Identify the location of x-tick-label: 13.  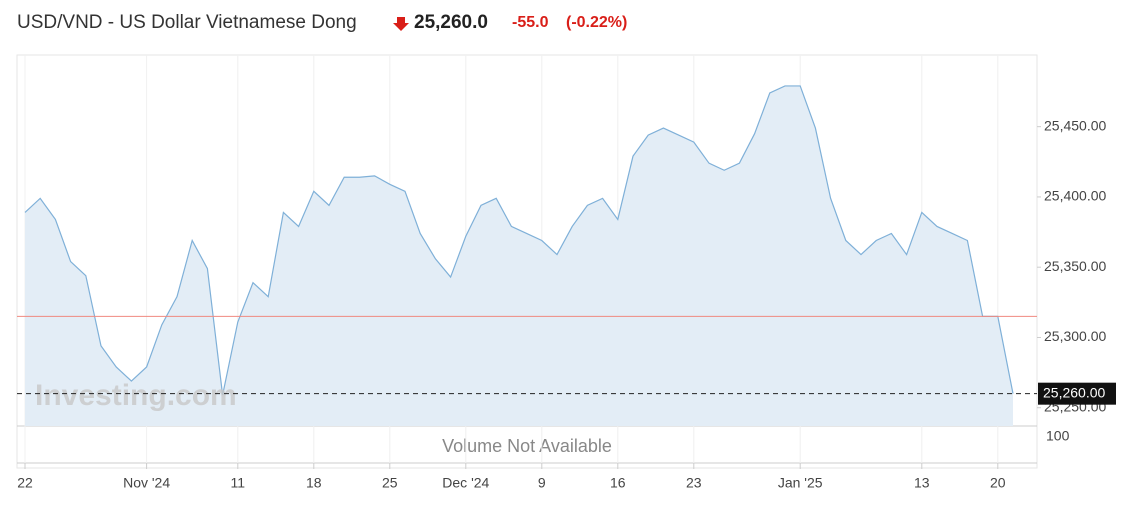
(922, 483).